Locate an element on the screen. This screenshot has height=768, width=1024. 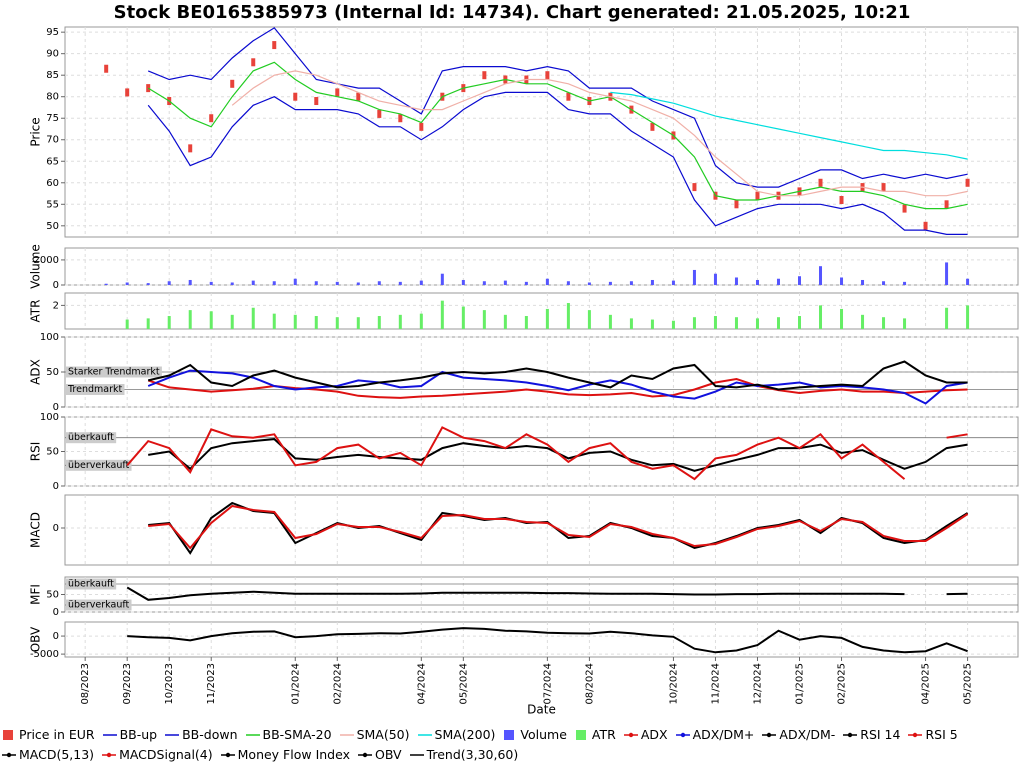
x-tick-label: 10/2023 is located at coordinates (169, 684).